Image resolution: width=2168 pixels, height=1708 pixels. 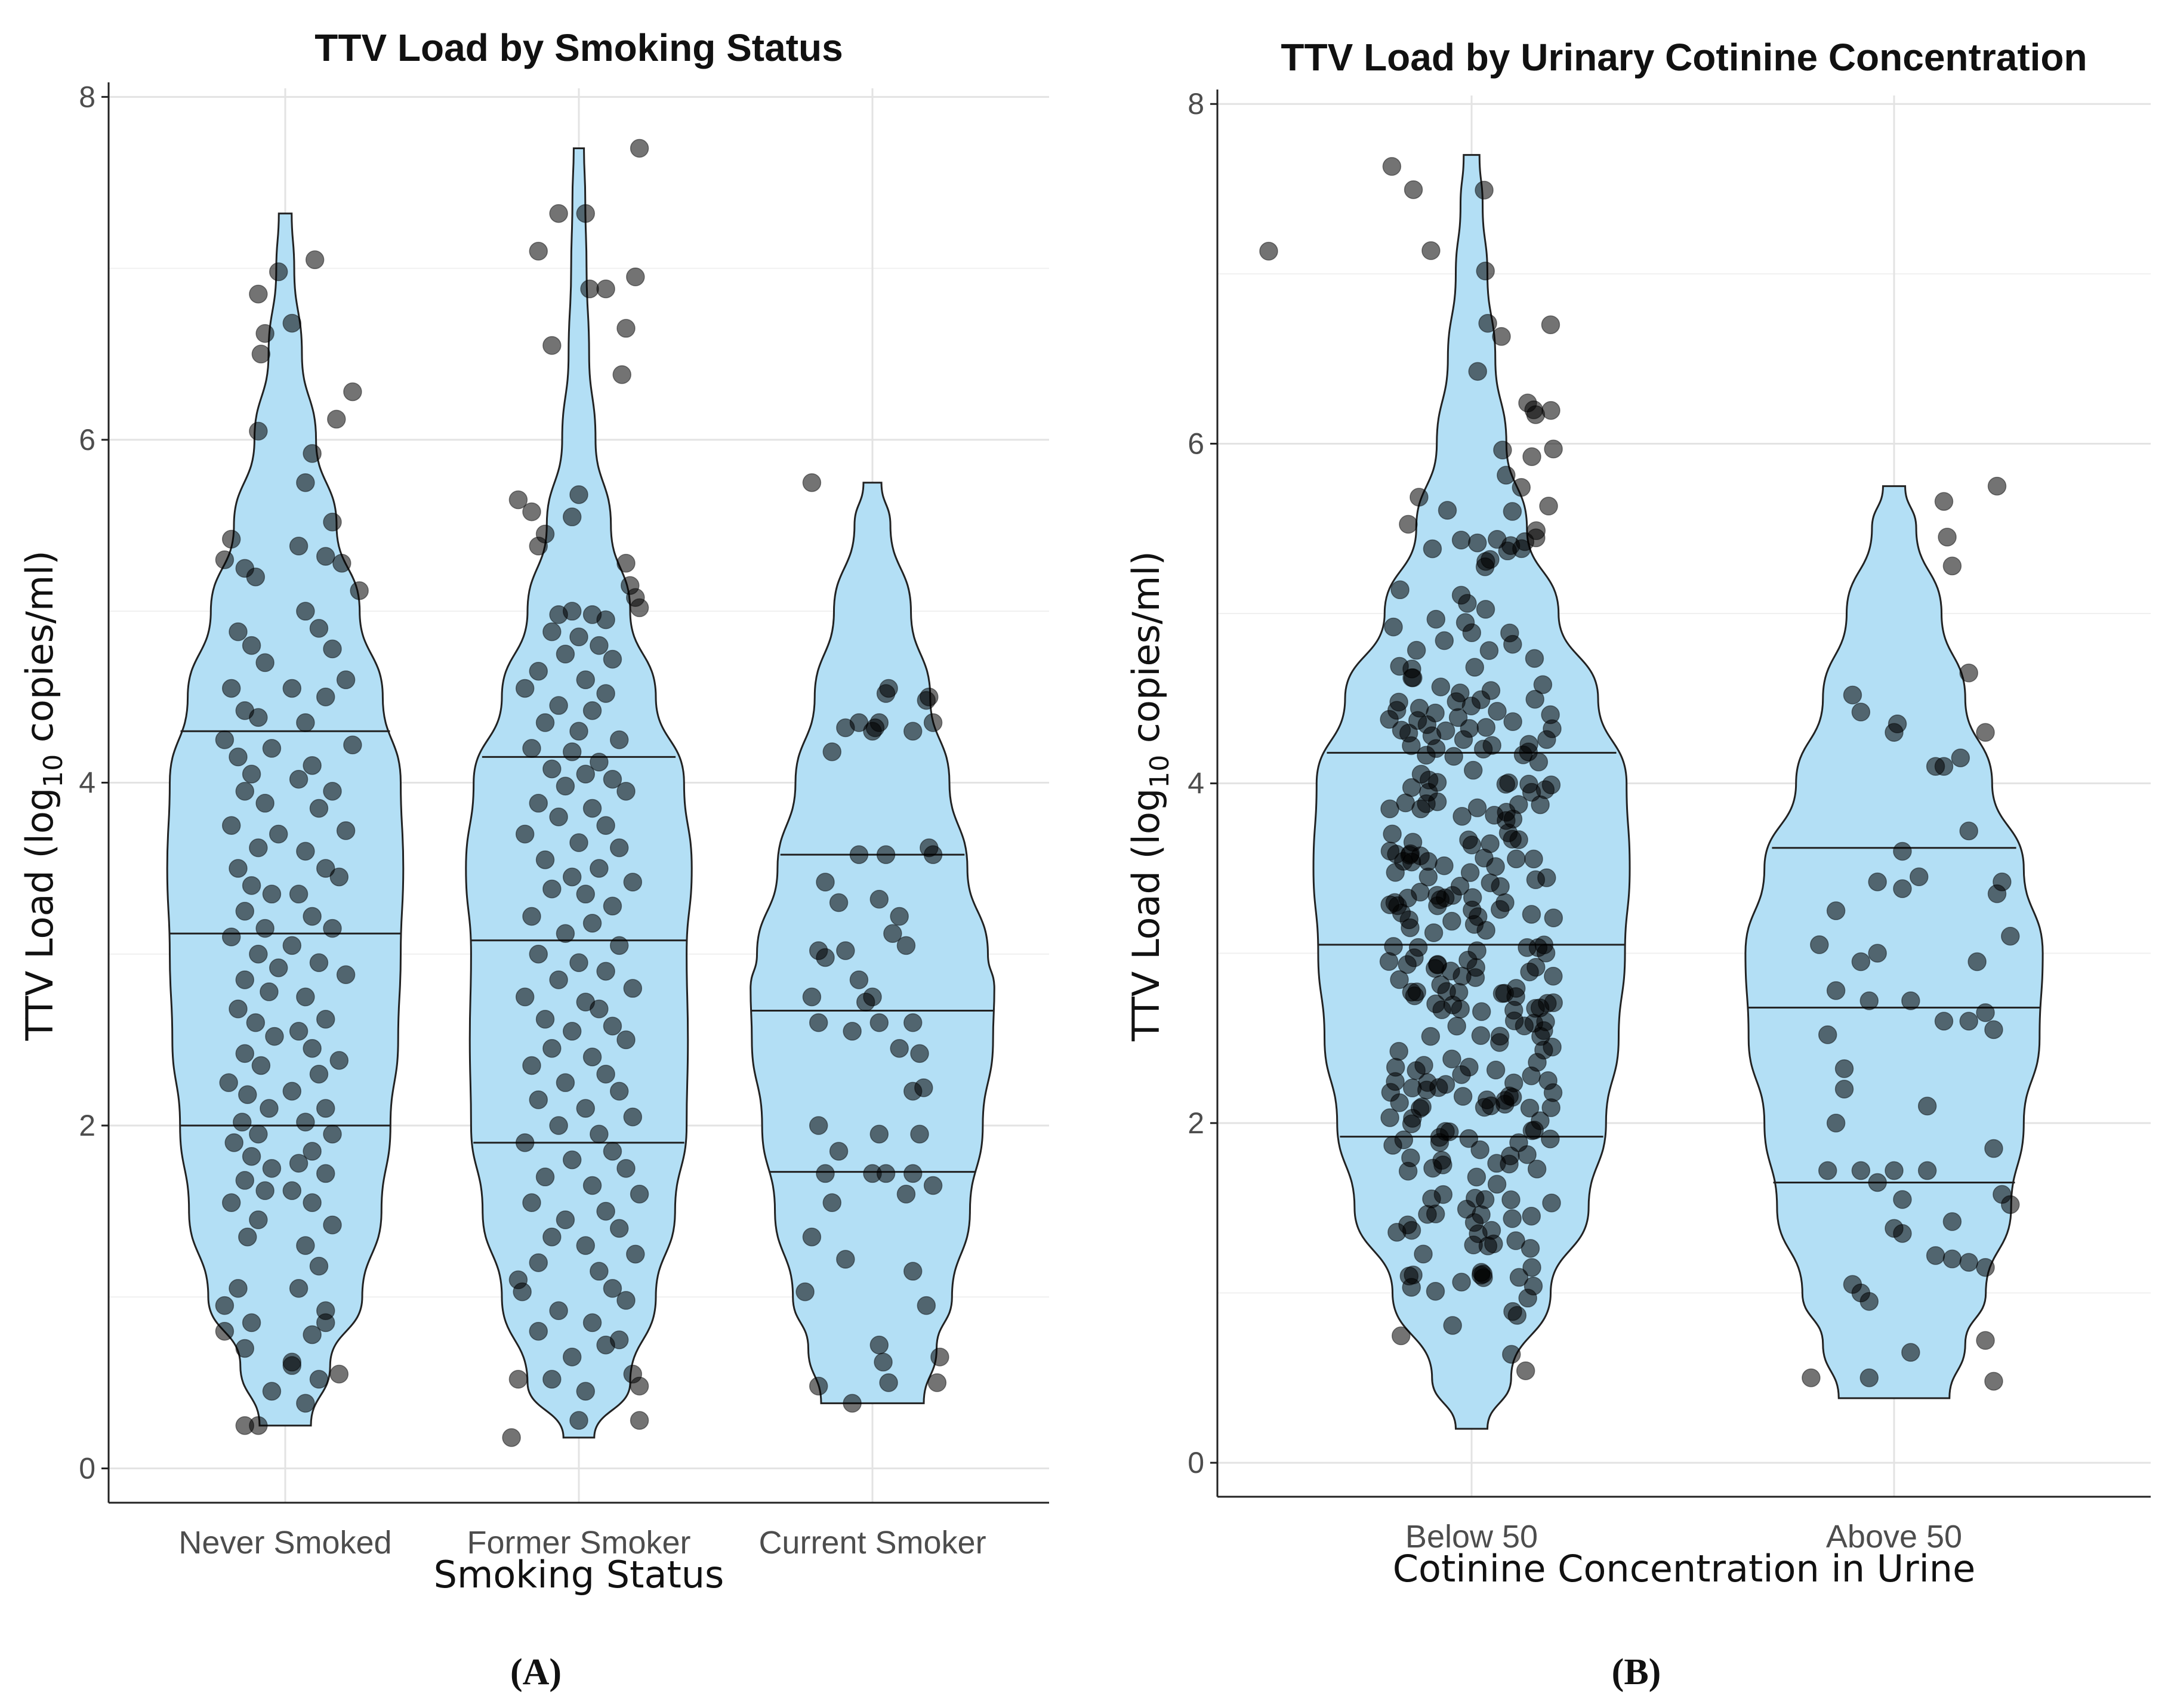 I want to click on violin-current-smoker, so click(x=872, y=943).